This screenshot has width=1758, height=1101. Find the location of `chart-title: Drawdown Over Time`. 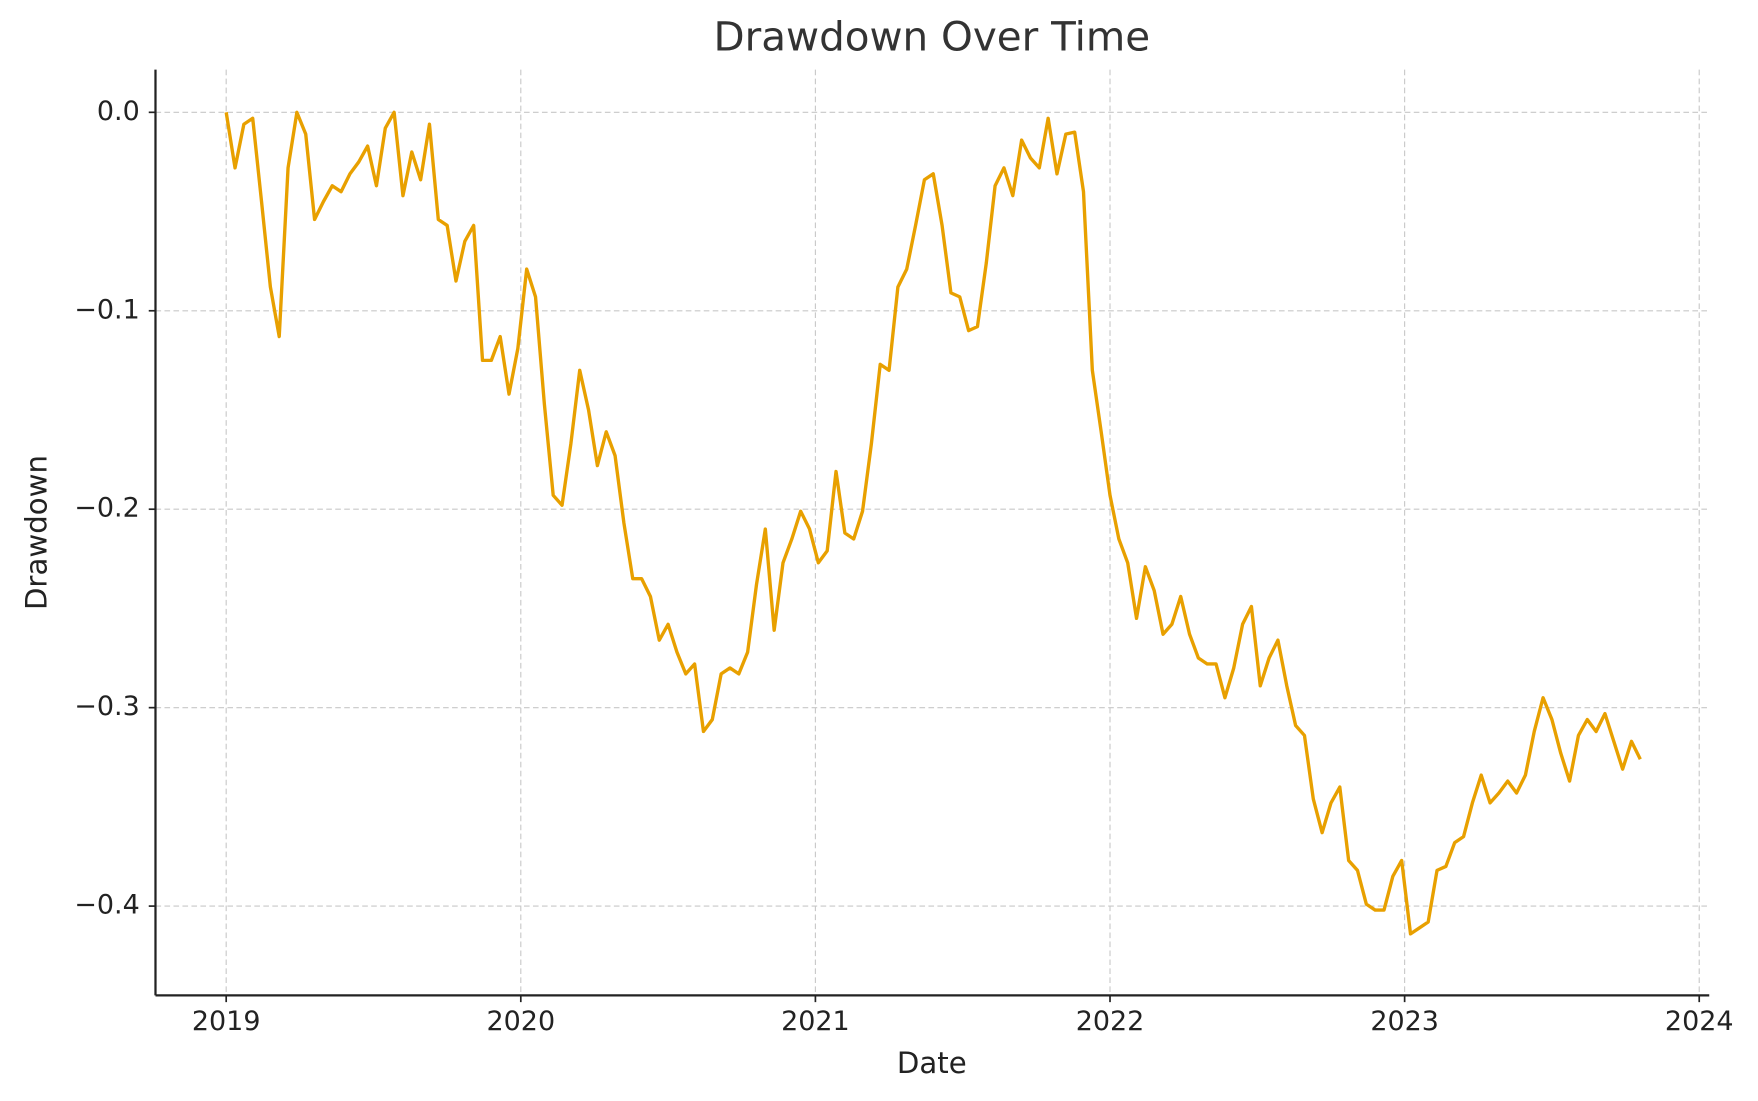

chart-title: Drawdown Over Time is located at coordinates (931, 36).